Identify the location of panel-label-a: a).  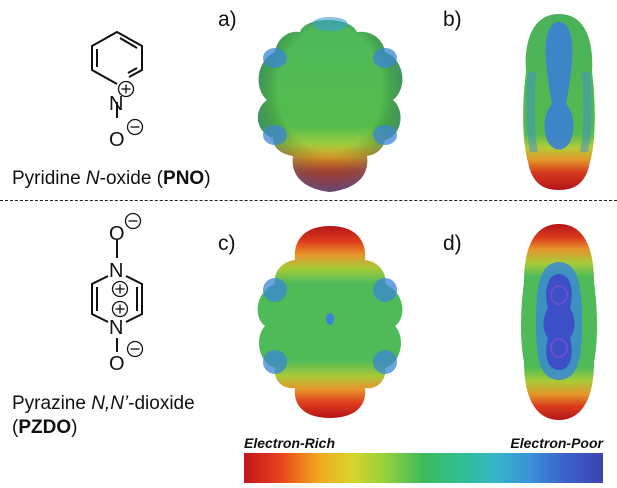
(227, 19).